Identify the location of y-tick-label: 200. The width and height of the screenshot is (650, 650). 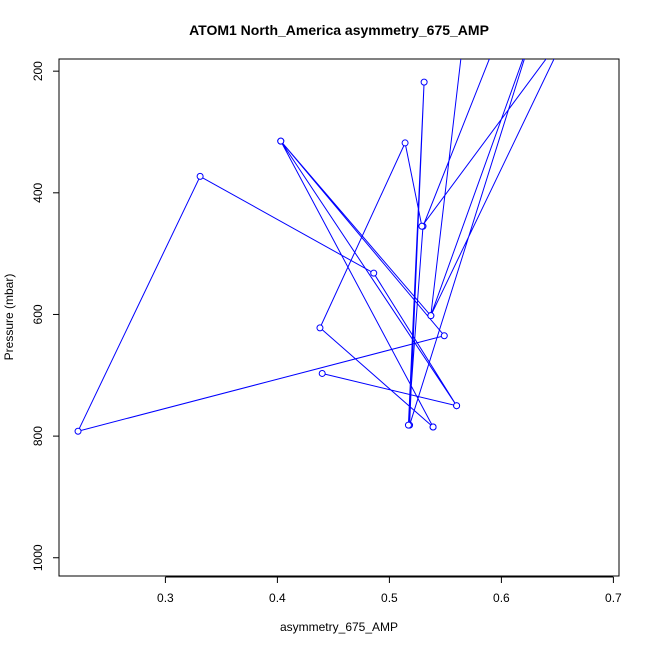
(38, 71).